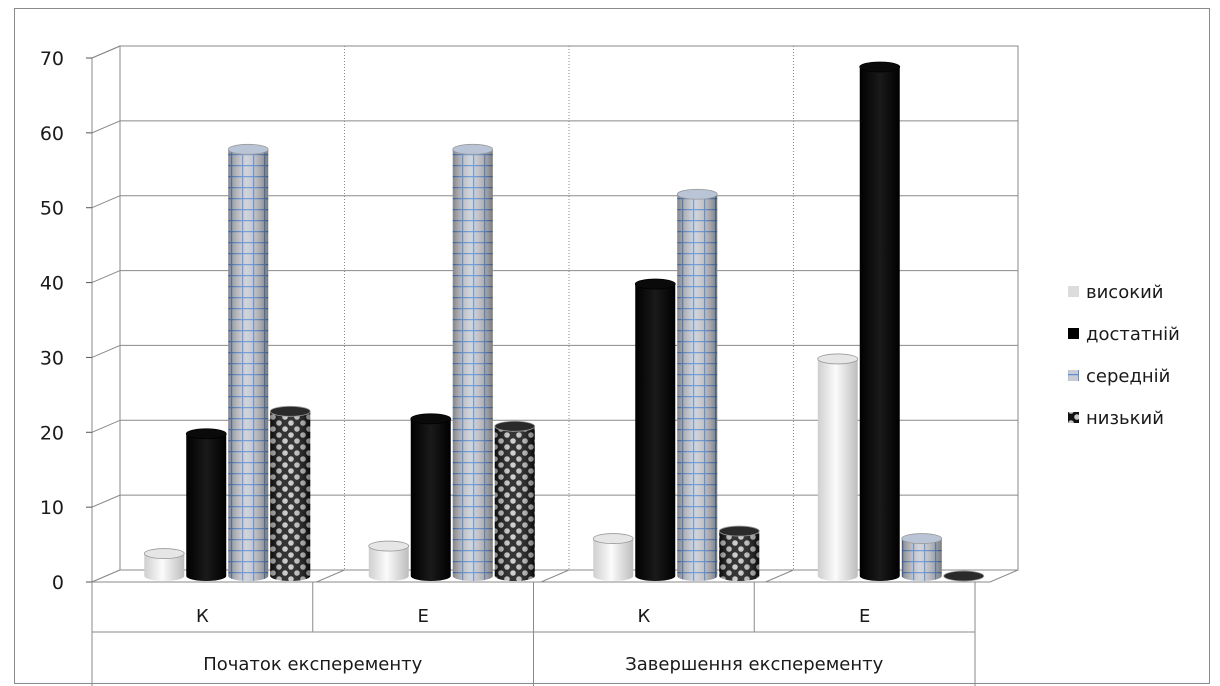 This screenshot has height=686, width=1220. I want to click on y-tick-label: 40, so click(52, 284).